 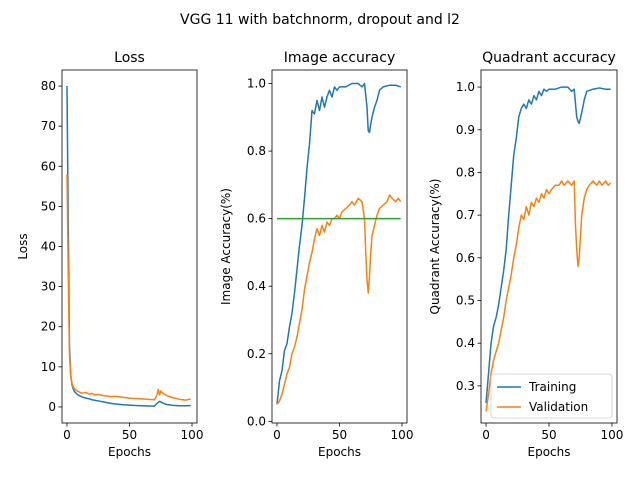 What do you see at coordinates (465, 215) in the screenshot?
I see `y-tick-label: 0.7` at bounding box center [465, 215].